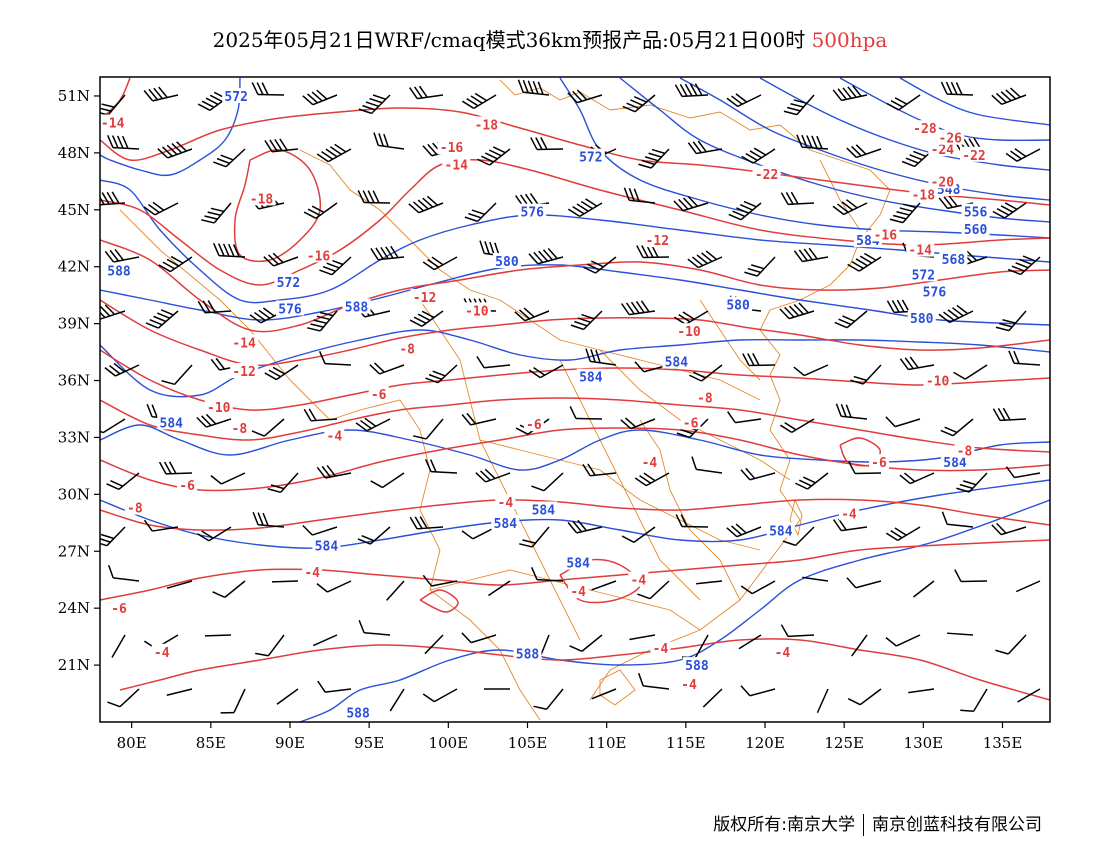 This screenshot has height=850, width=1100. Describe the element at coordinates (477, 311) in the screenshot. I see `temperature-label: -10` at that location.